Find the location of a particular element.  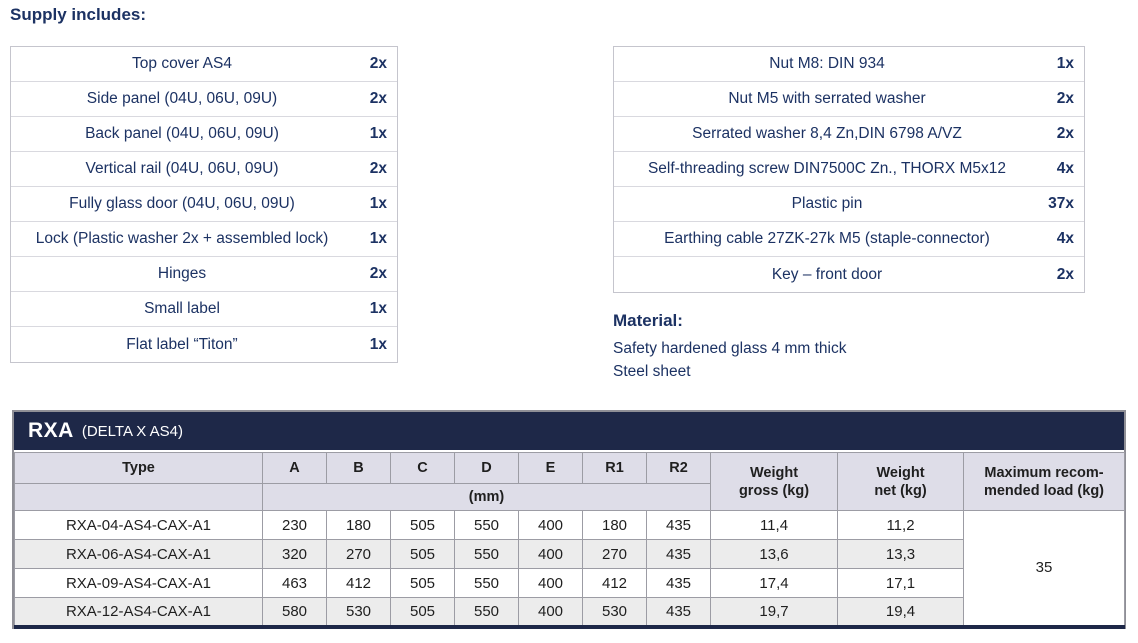

material-heading: Material: is located at coordinates (648, 320).